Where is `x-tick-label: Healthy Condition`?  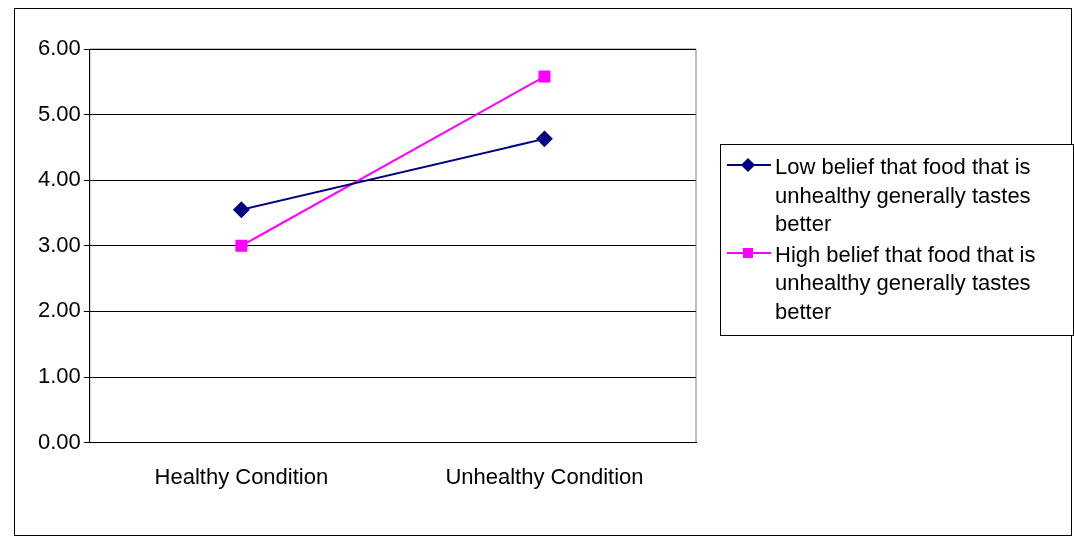
x-tick-label: Healthy Condition is located at coordinates (241, 476).